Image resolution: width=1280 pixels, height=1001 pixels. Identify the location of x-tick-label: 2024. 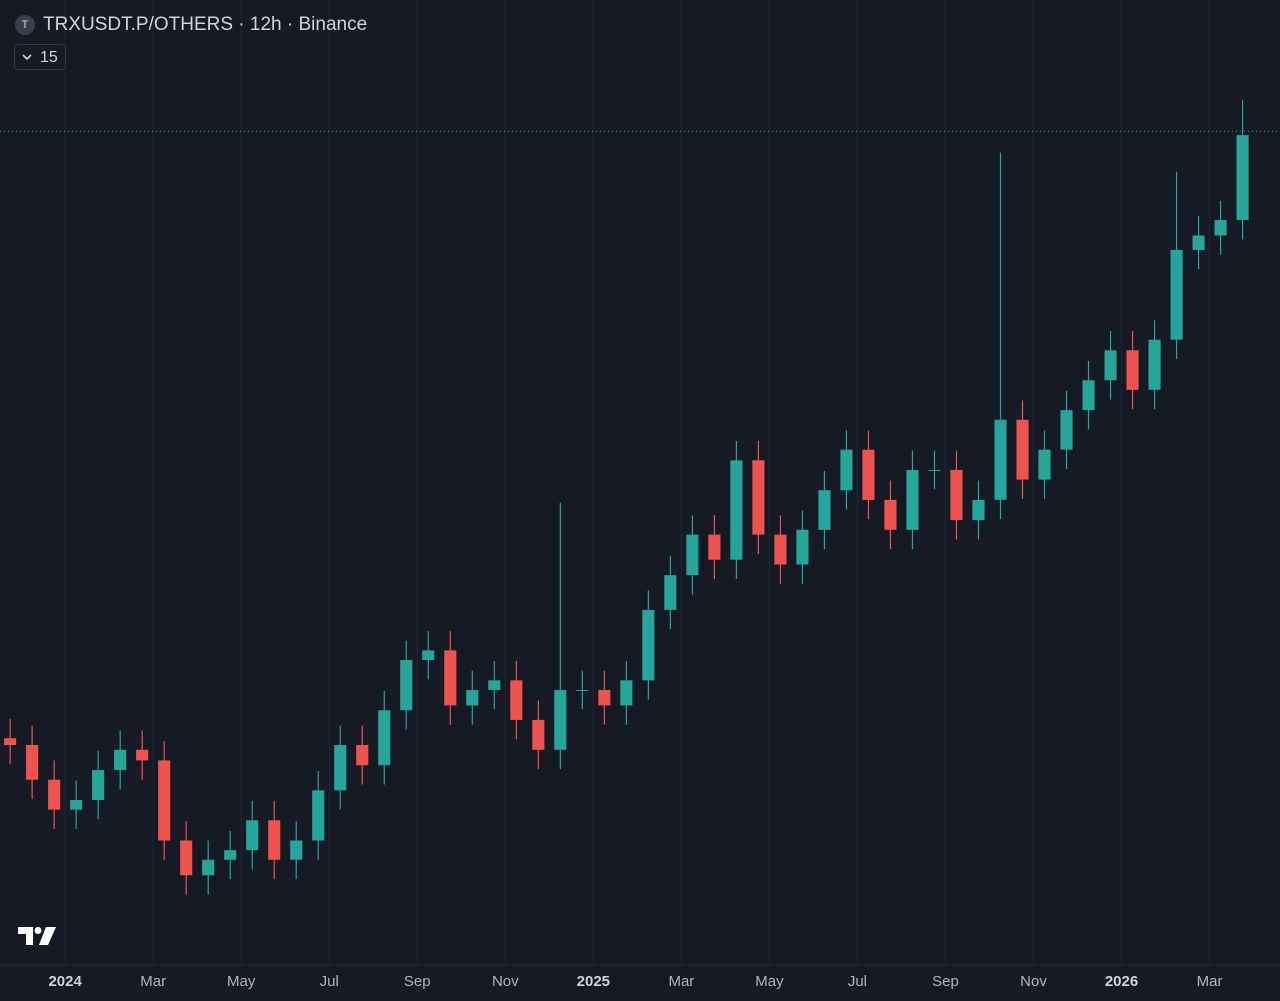
(65, 981).